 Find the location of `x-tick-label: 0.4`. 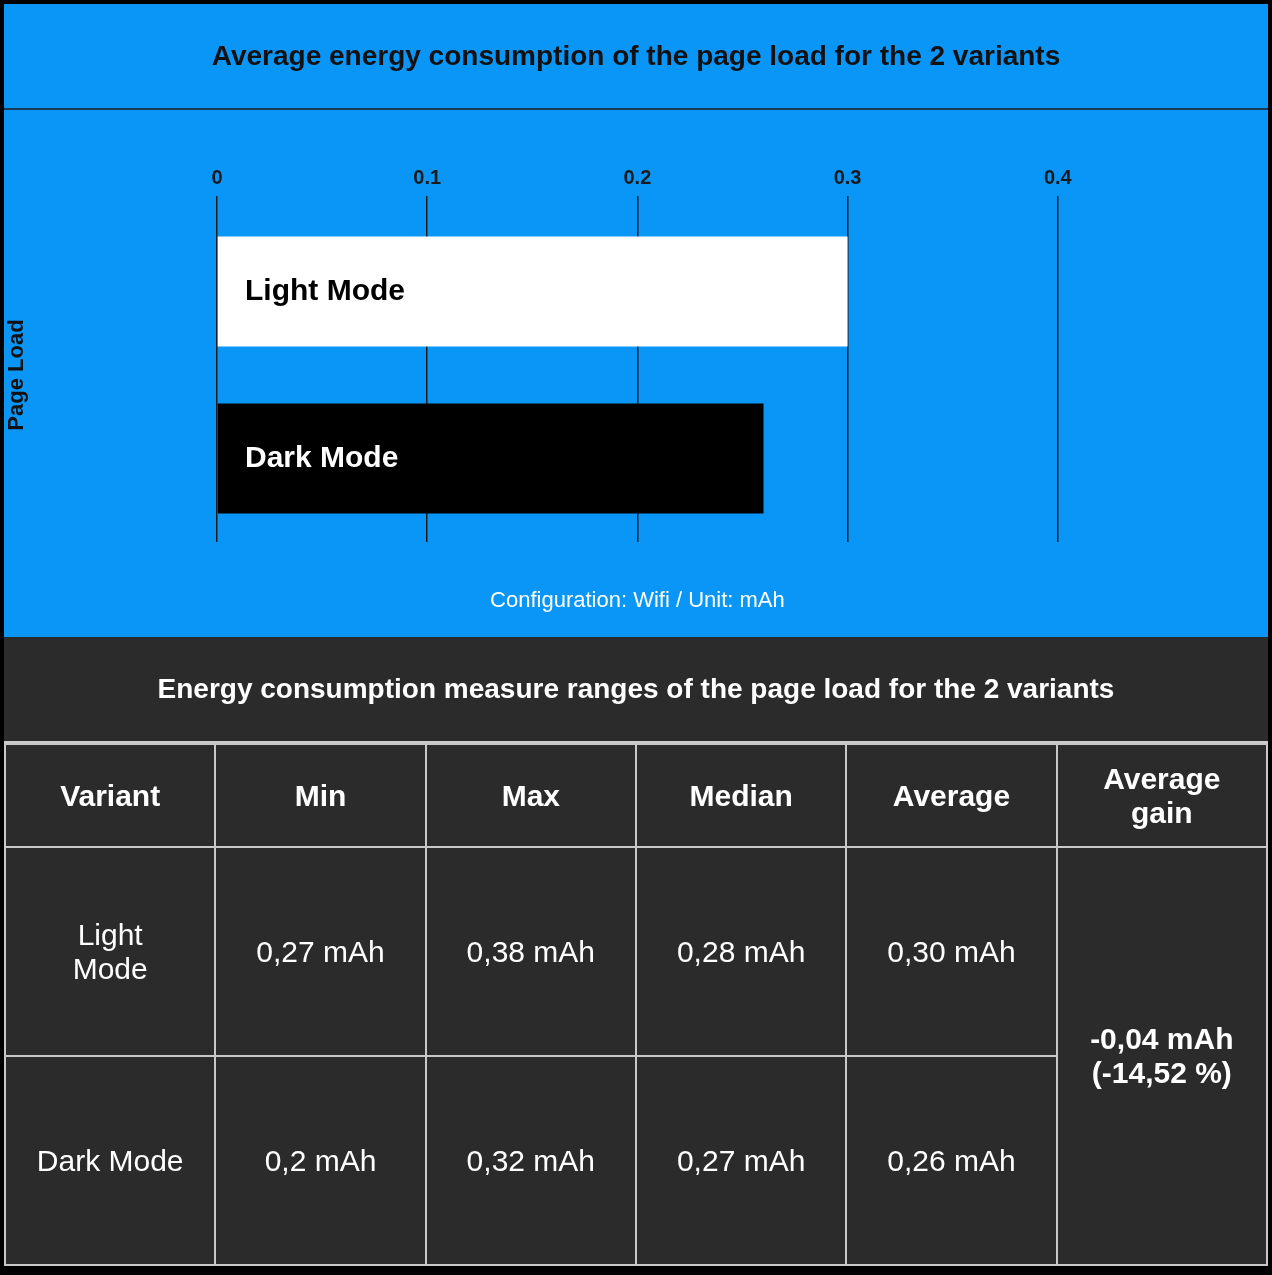

x-tick-label: 0.4 is located at coordinates (1058, 176).